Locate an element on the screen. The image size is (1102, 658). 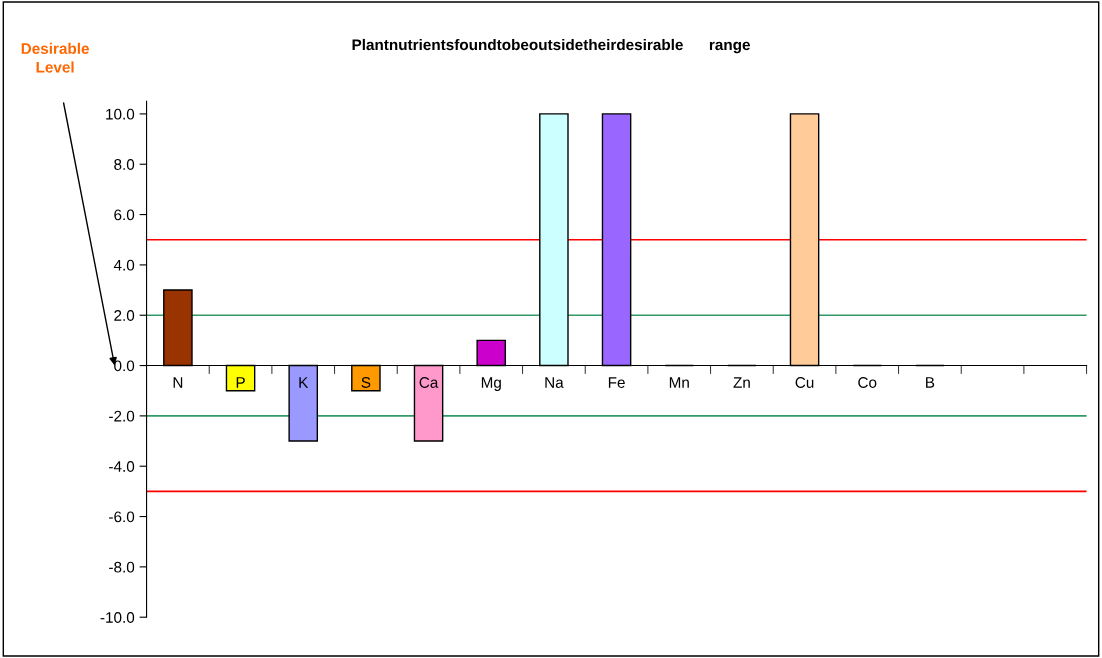
y-tick-label: -6.0 is located at coordinates (122, 517).